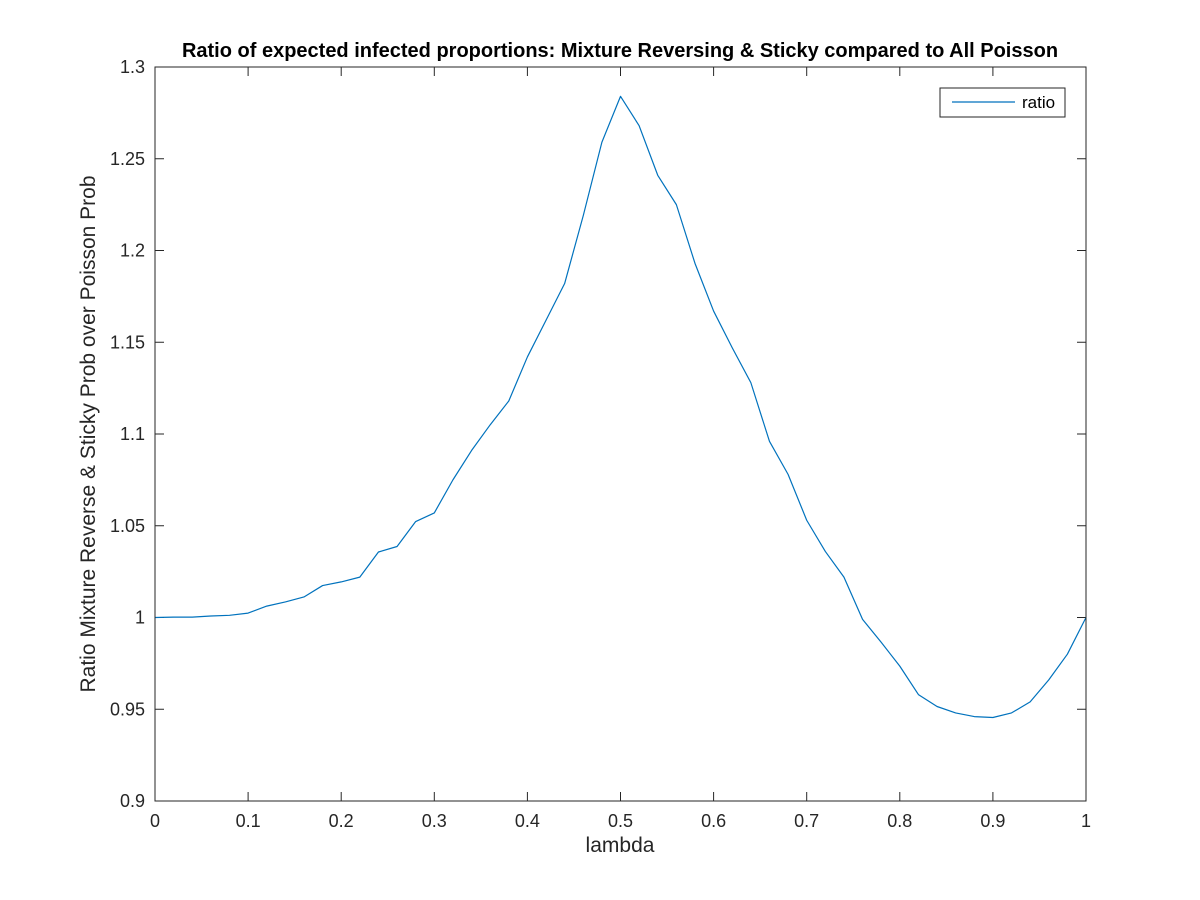 The image size is (1200, 900). I want to click on x-tick-label: 0.6, so click(713, 821).